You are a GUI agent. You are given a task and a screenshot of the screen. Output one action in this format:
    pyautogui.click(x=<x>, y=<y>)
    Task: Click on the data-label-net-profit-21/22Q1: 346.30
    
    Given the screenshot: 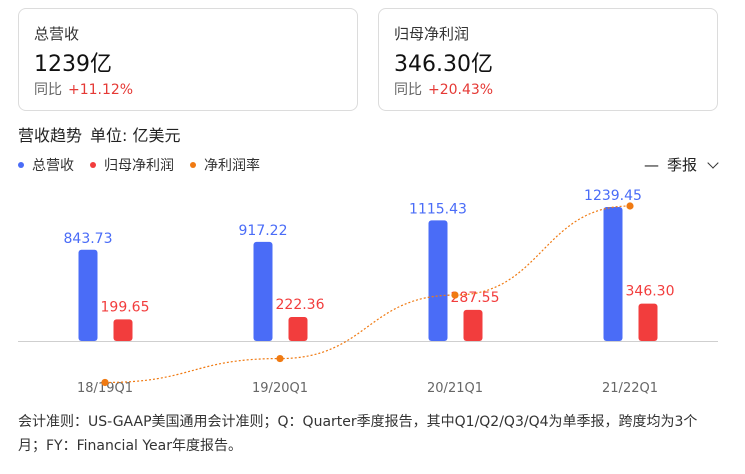 What is the action you would take?
    pyautogui.click(x=650, y=292)
    